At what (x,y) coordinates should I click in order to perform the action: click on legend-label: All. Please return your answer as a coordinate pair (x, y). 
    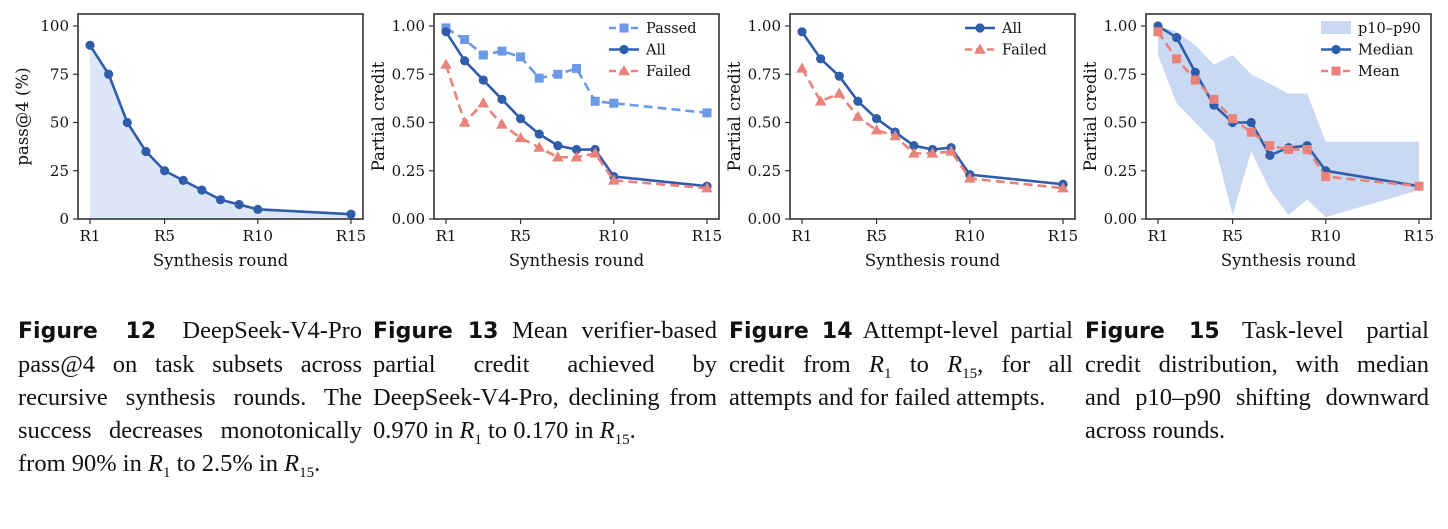
    Looking at the image, I should click on (655, 51).